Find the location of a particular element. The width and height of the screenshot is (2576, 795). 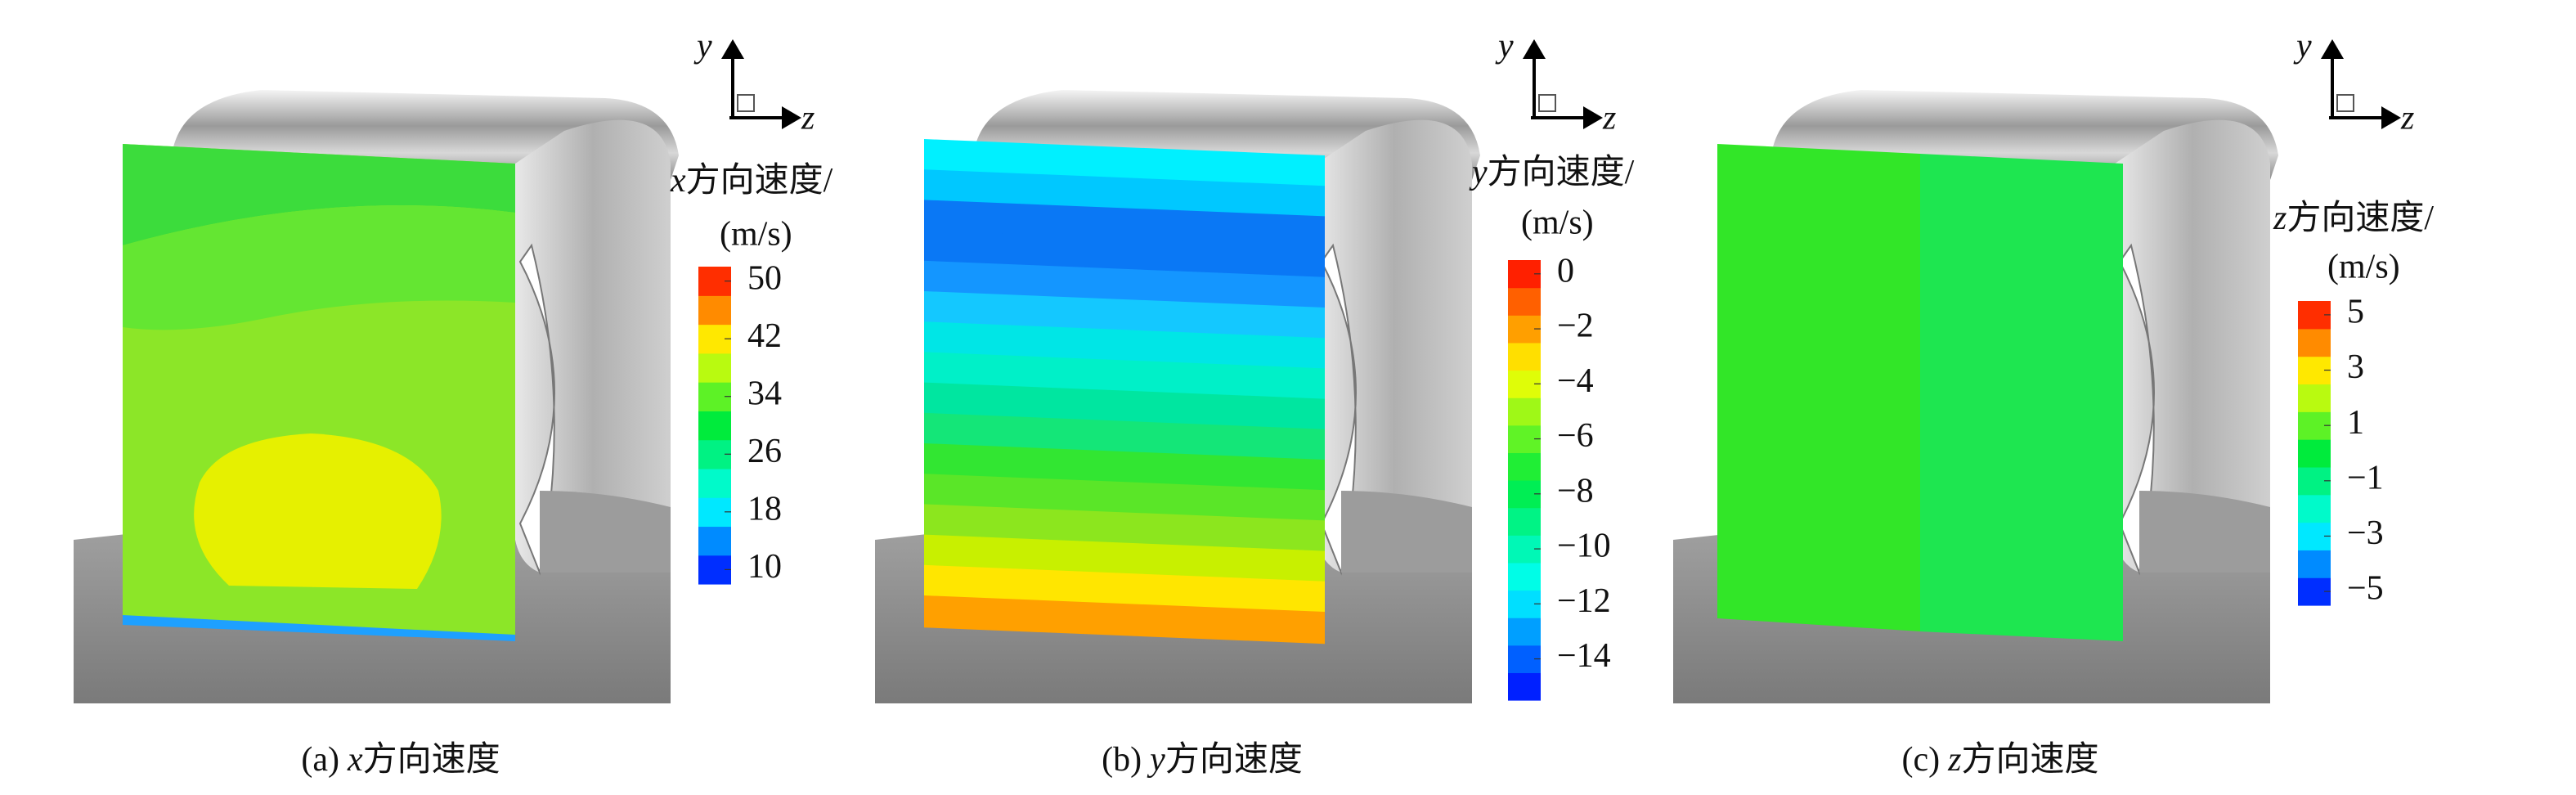

legend-title: x方向速度/ is located at coordinates (752, 181).